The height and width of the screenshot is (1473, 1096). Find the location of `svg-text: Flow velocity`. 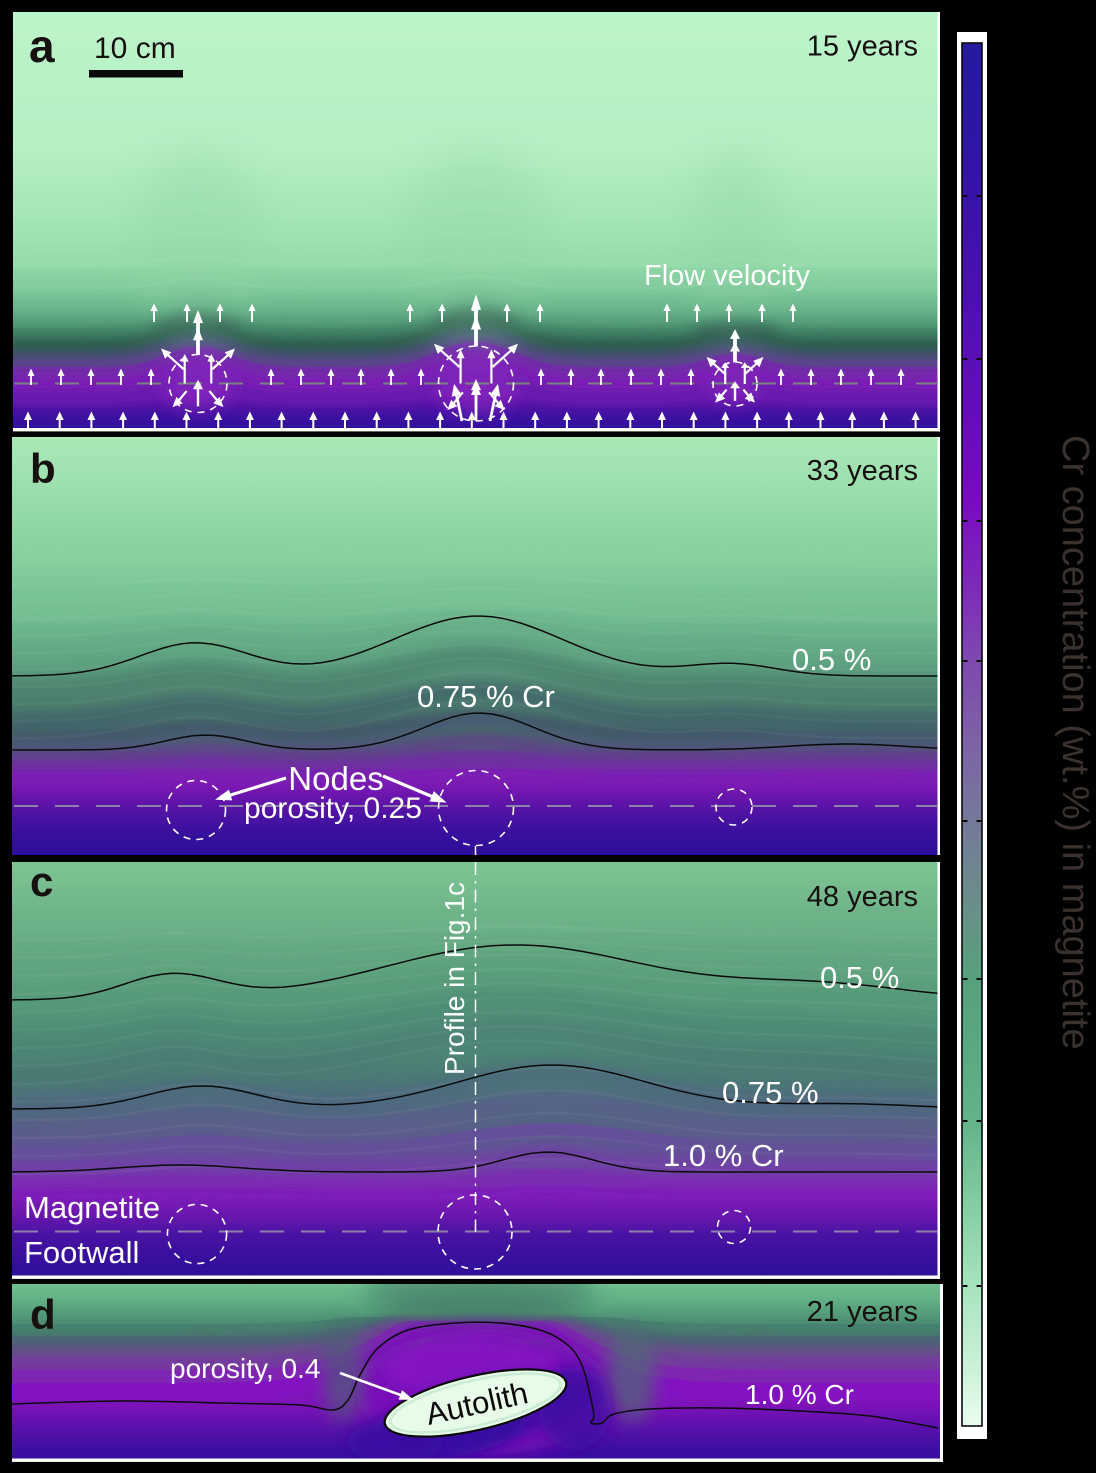

svg-text: Flow velocity is located at coordinates (727, 276).